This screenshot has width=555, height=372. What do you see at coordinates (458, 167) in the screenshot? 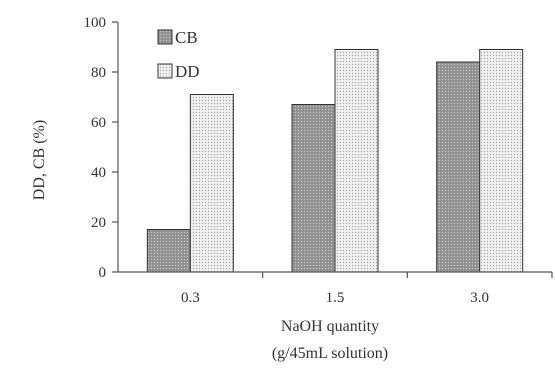
I see `bar-cb-3.0` at bounding box center [458, 167].